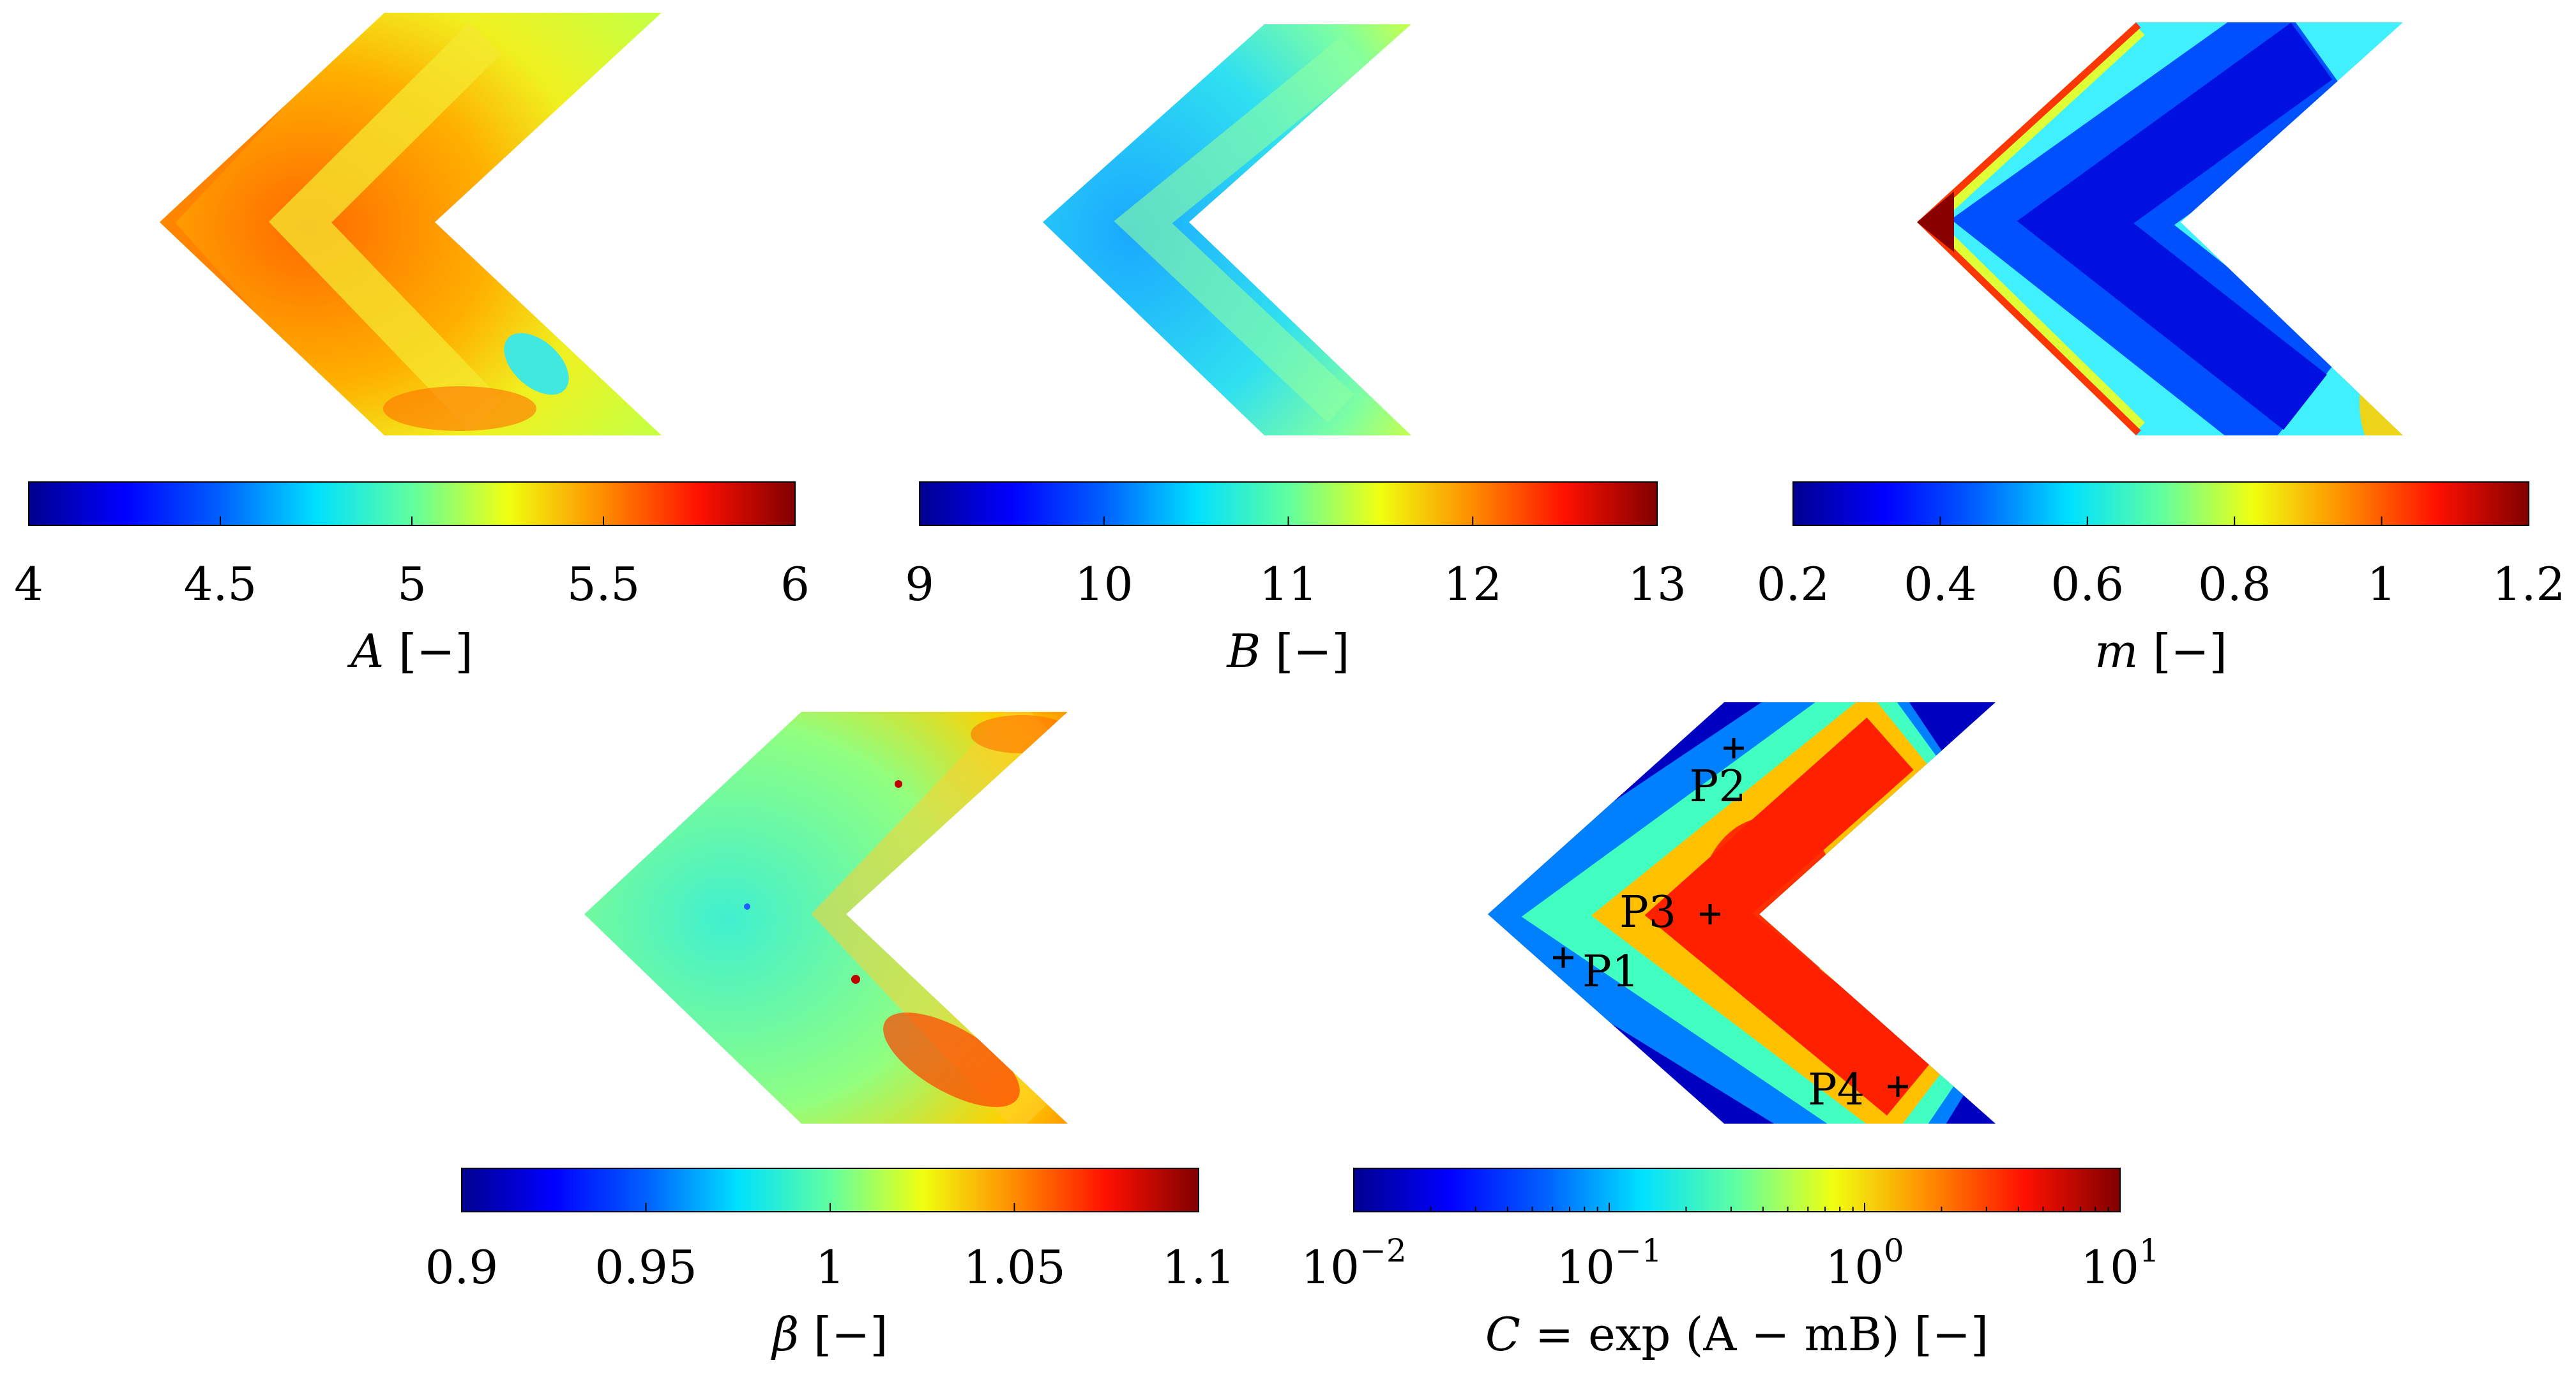 The height and width of the screenshot is (1379, 2576). I want to click on marker-label-p1: P1, so click(1611, 972).